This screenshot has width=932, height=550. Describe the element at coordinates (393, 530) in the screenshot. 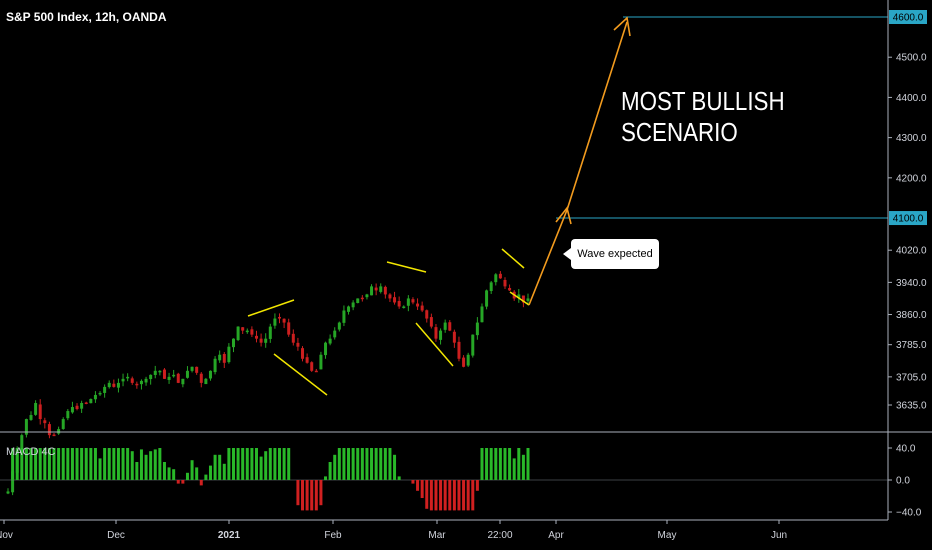

I see `time-axis: Nov Dec 2021 Feb Mar 22:00 Apr May Jun` at that location.